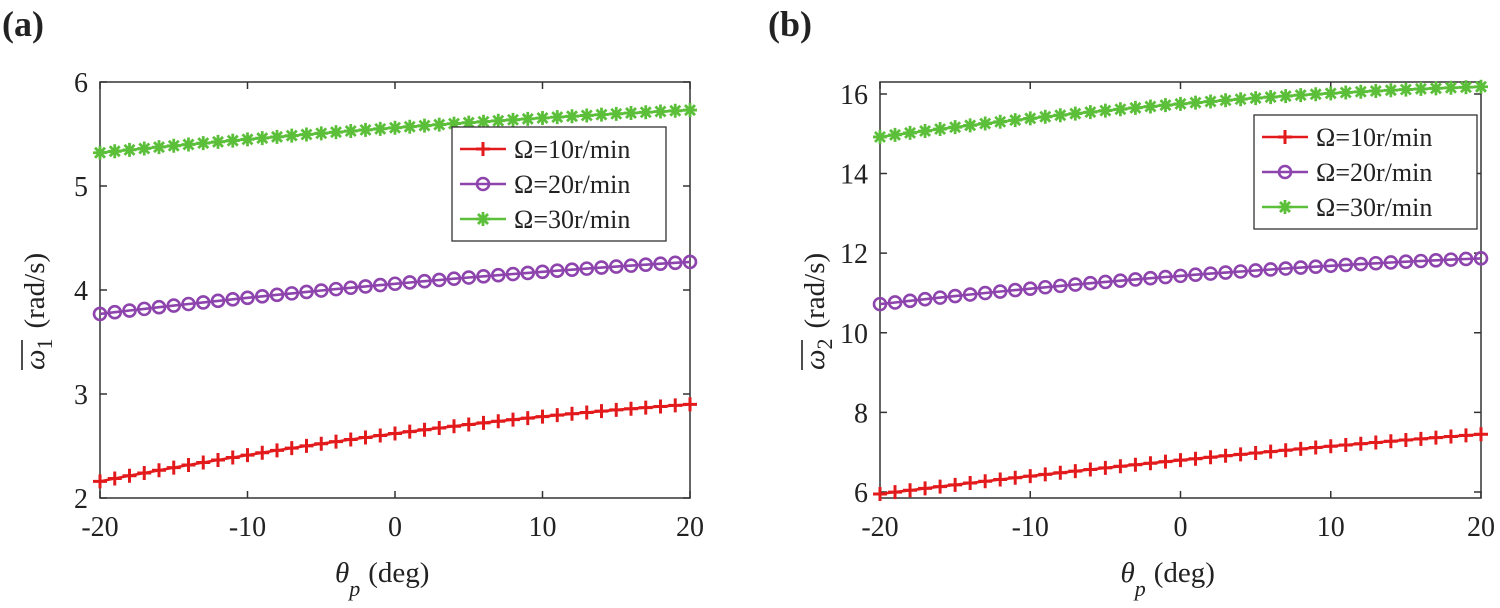  I want to click on x-tick-label: -10, so click(247, 527).